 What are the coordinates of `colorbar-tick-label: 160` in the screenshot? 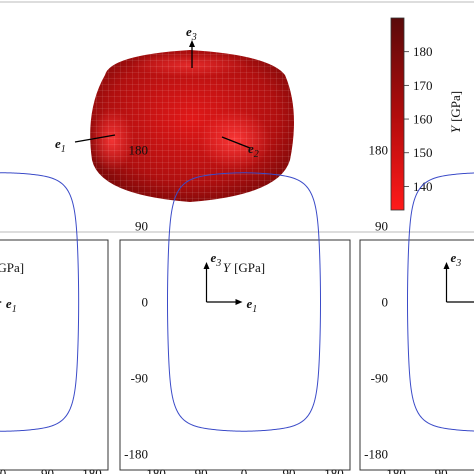 It's located at (423, 119).